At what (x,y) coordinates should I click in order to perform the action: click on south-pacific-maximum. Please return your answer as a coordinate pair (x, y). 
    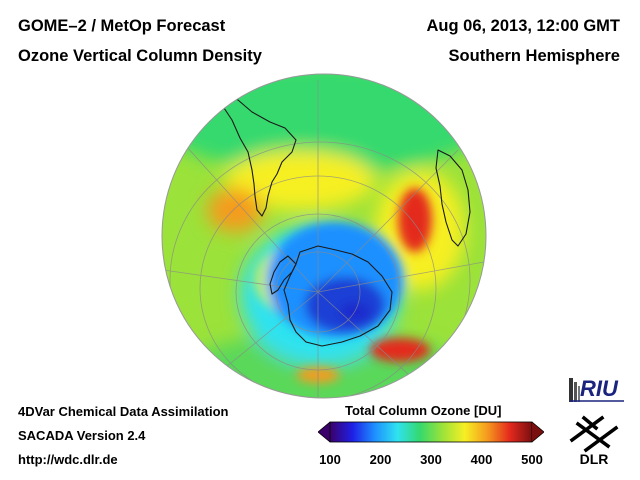
    Looking at the image, I should click on (235, 210).